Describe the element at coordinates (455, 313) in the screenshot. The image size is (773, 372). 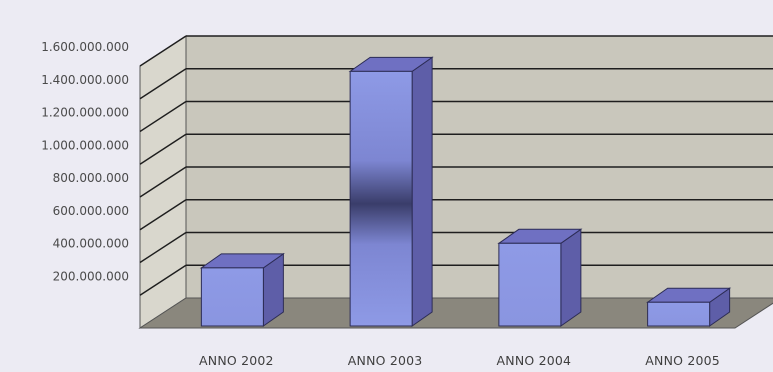
I see `floor` at that location.